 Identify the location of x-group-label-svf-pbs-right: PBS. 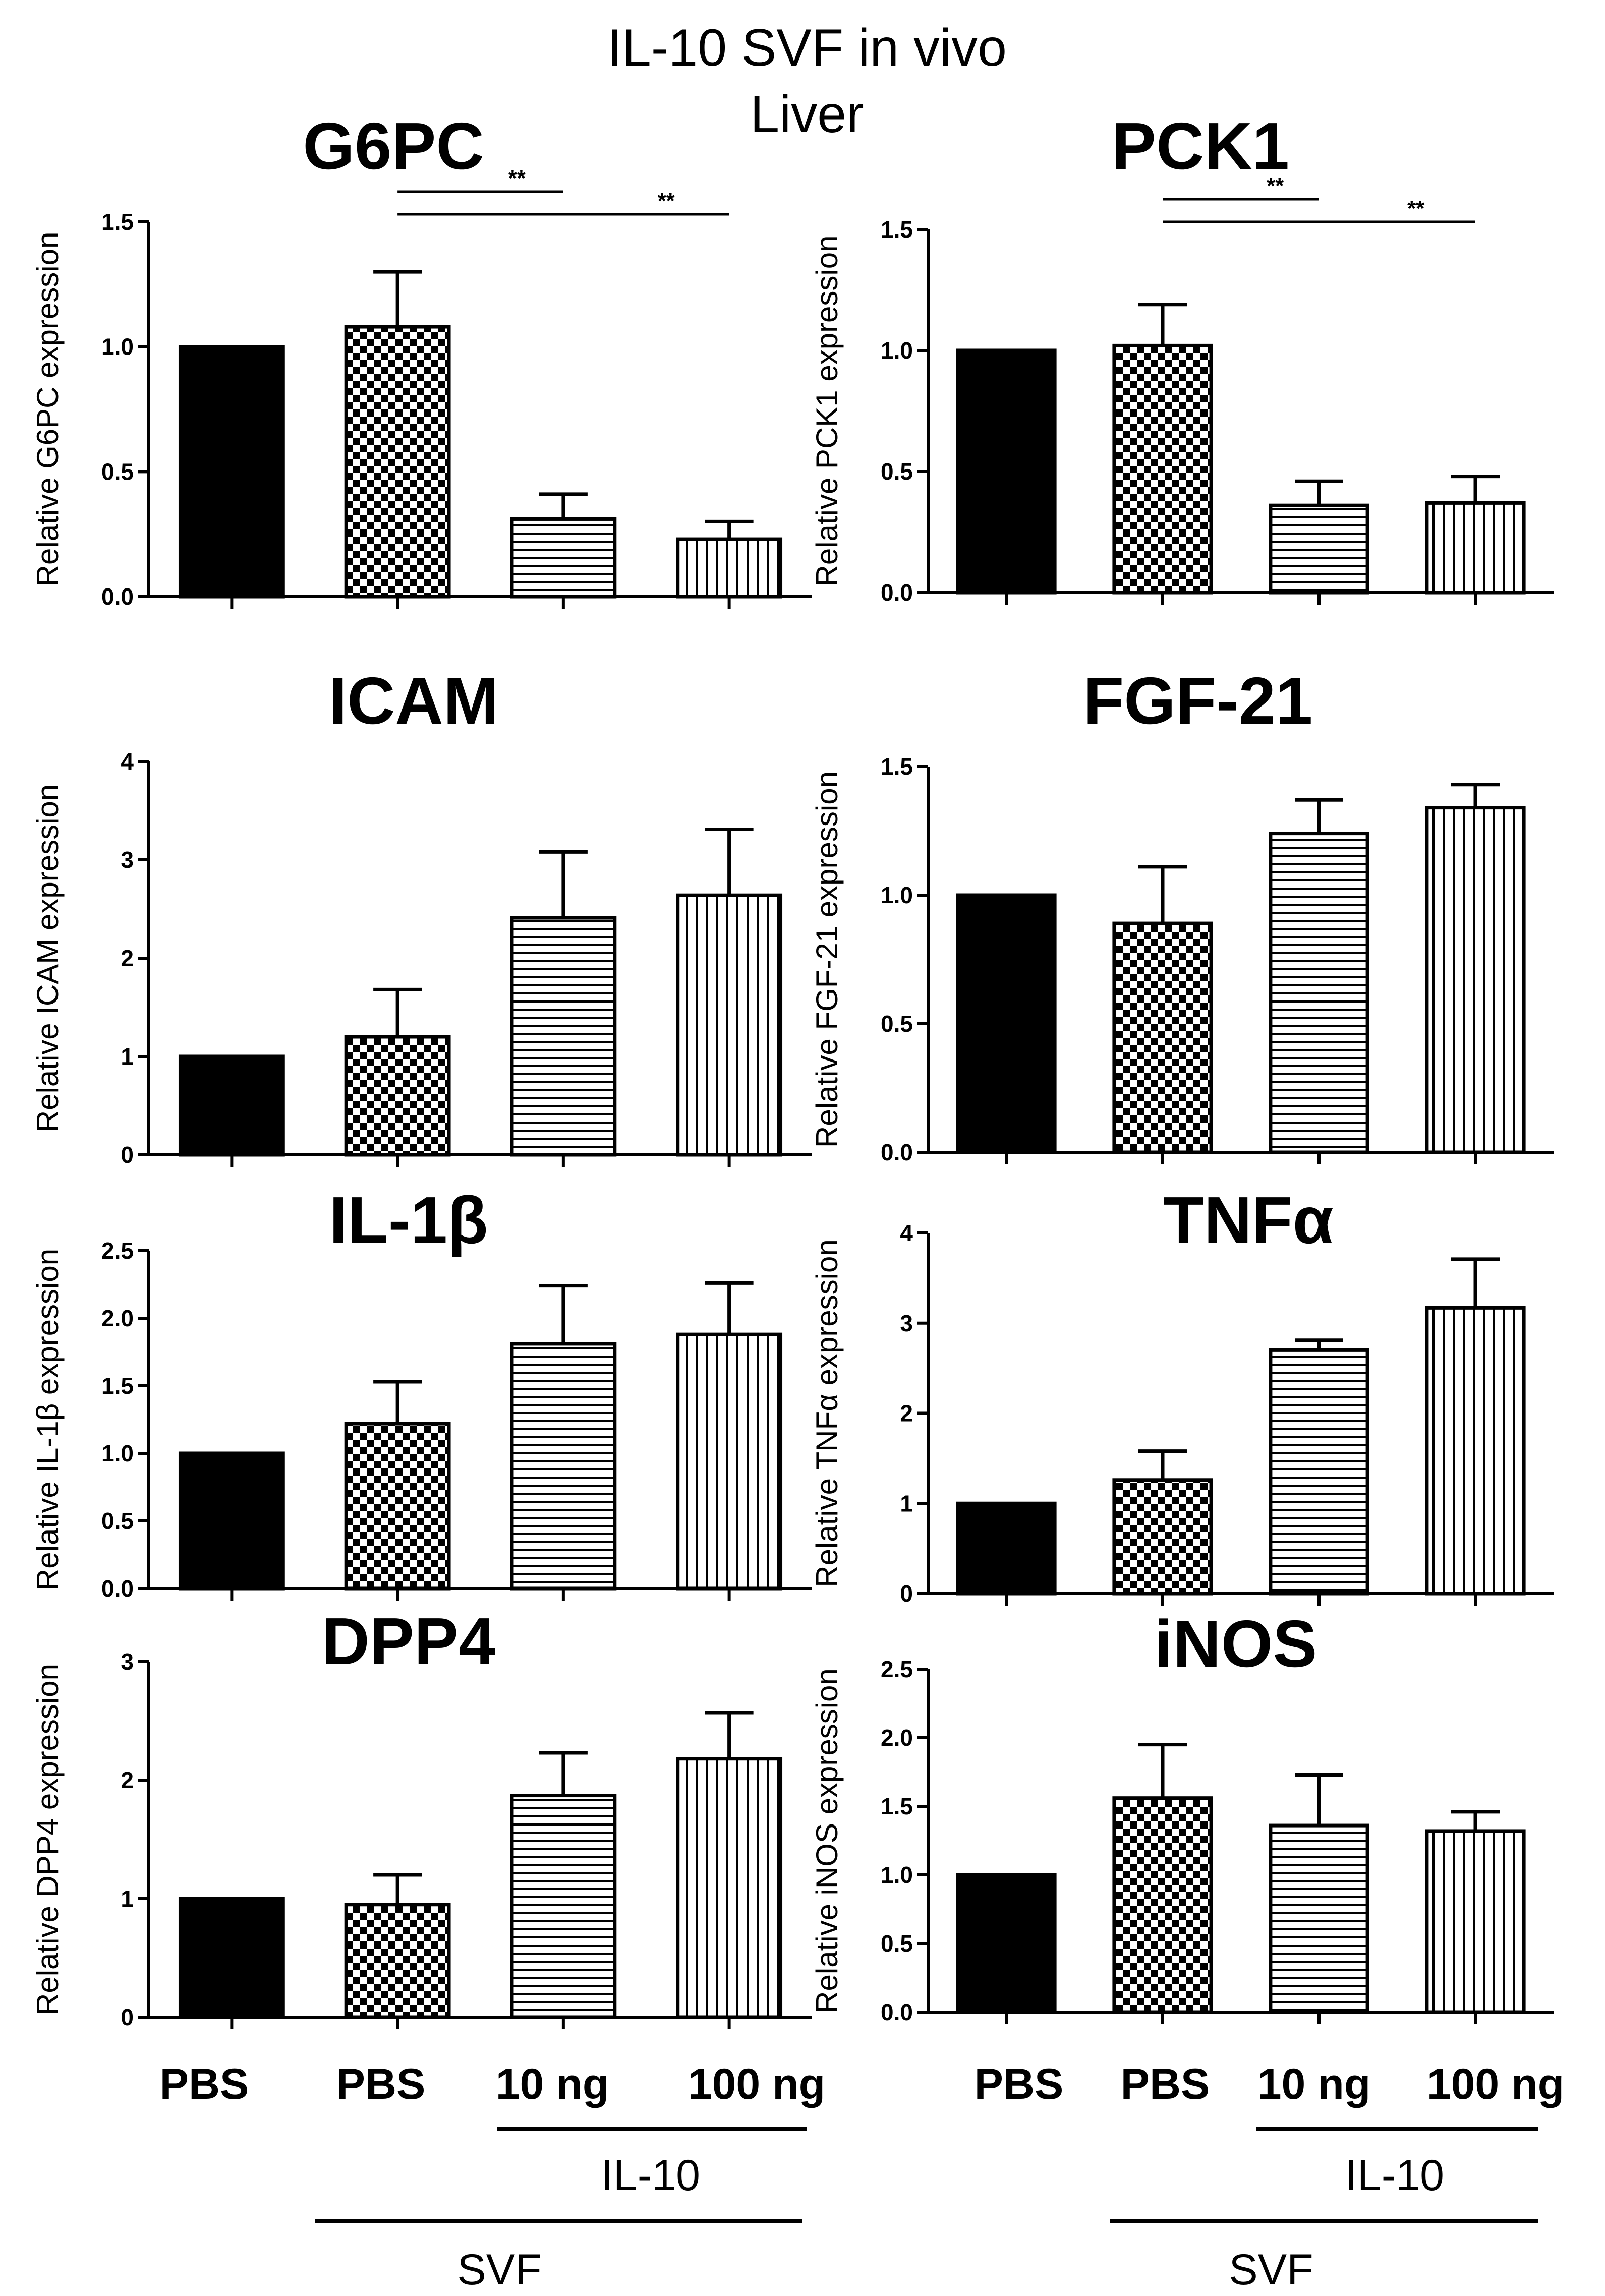
(1165, 2084).